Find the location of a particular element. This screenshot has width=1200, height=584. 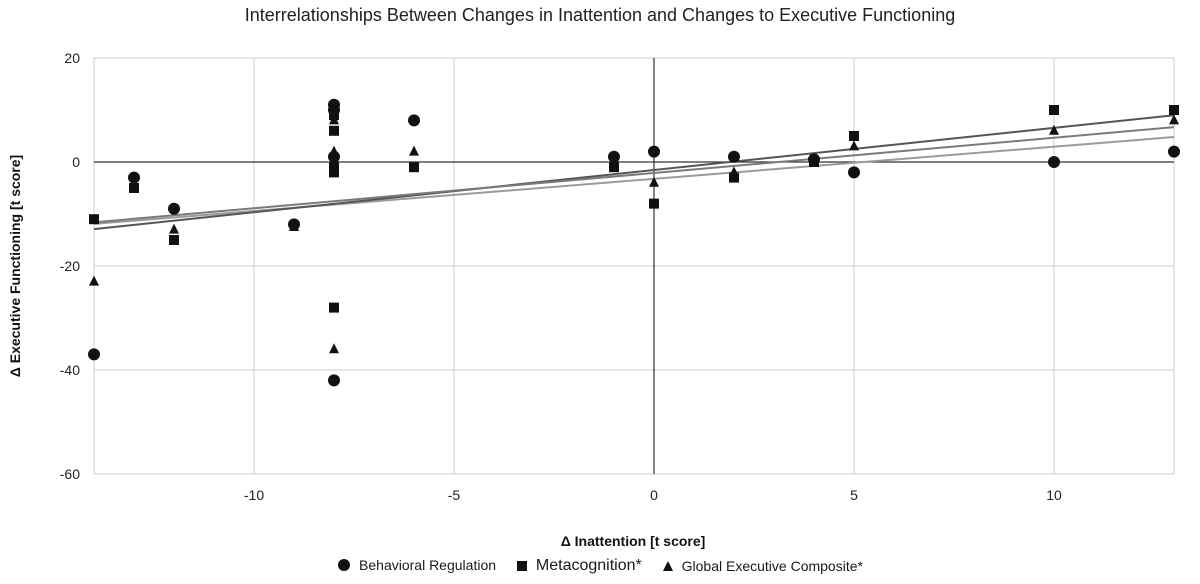

legend-item-behavioral-regulation: Behavioral Regulation is located at coordinates (416, 565).